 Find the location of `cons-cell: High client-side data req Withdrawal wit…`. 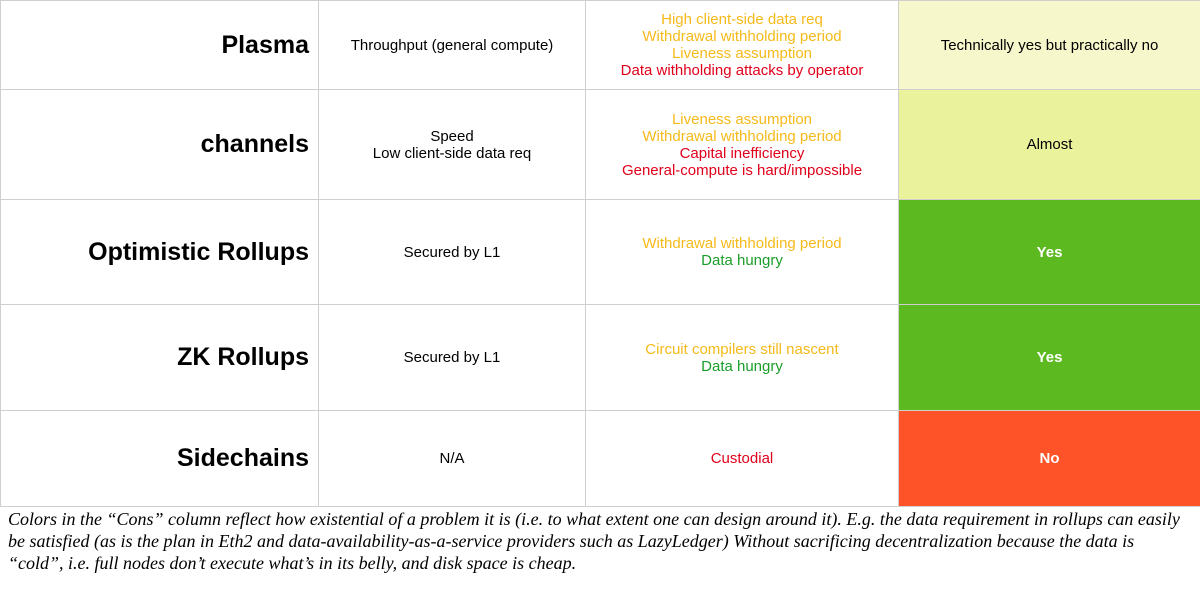

cons-cell: High client-side data req Withdrawal wit… is located at coordinates (742, 45).